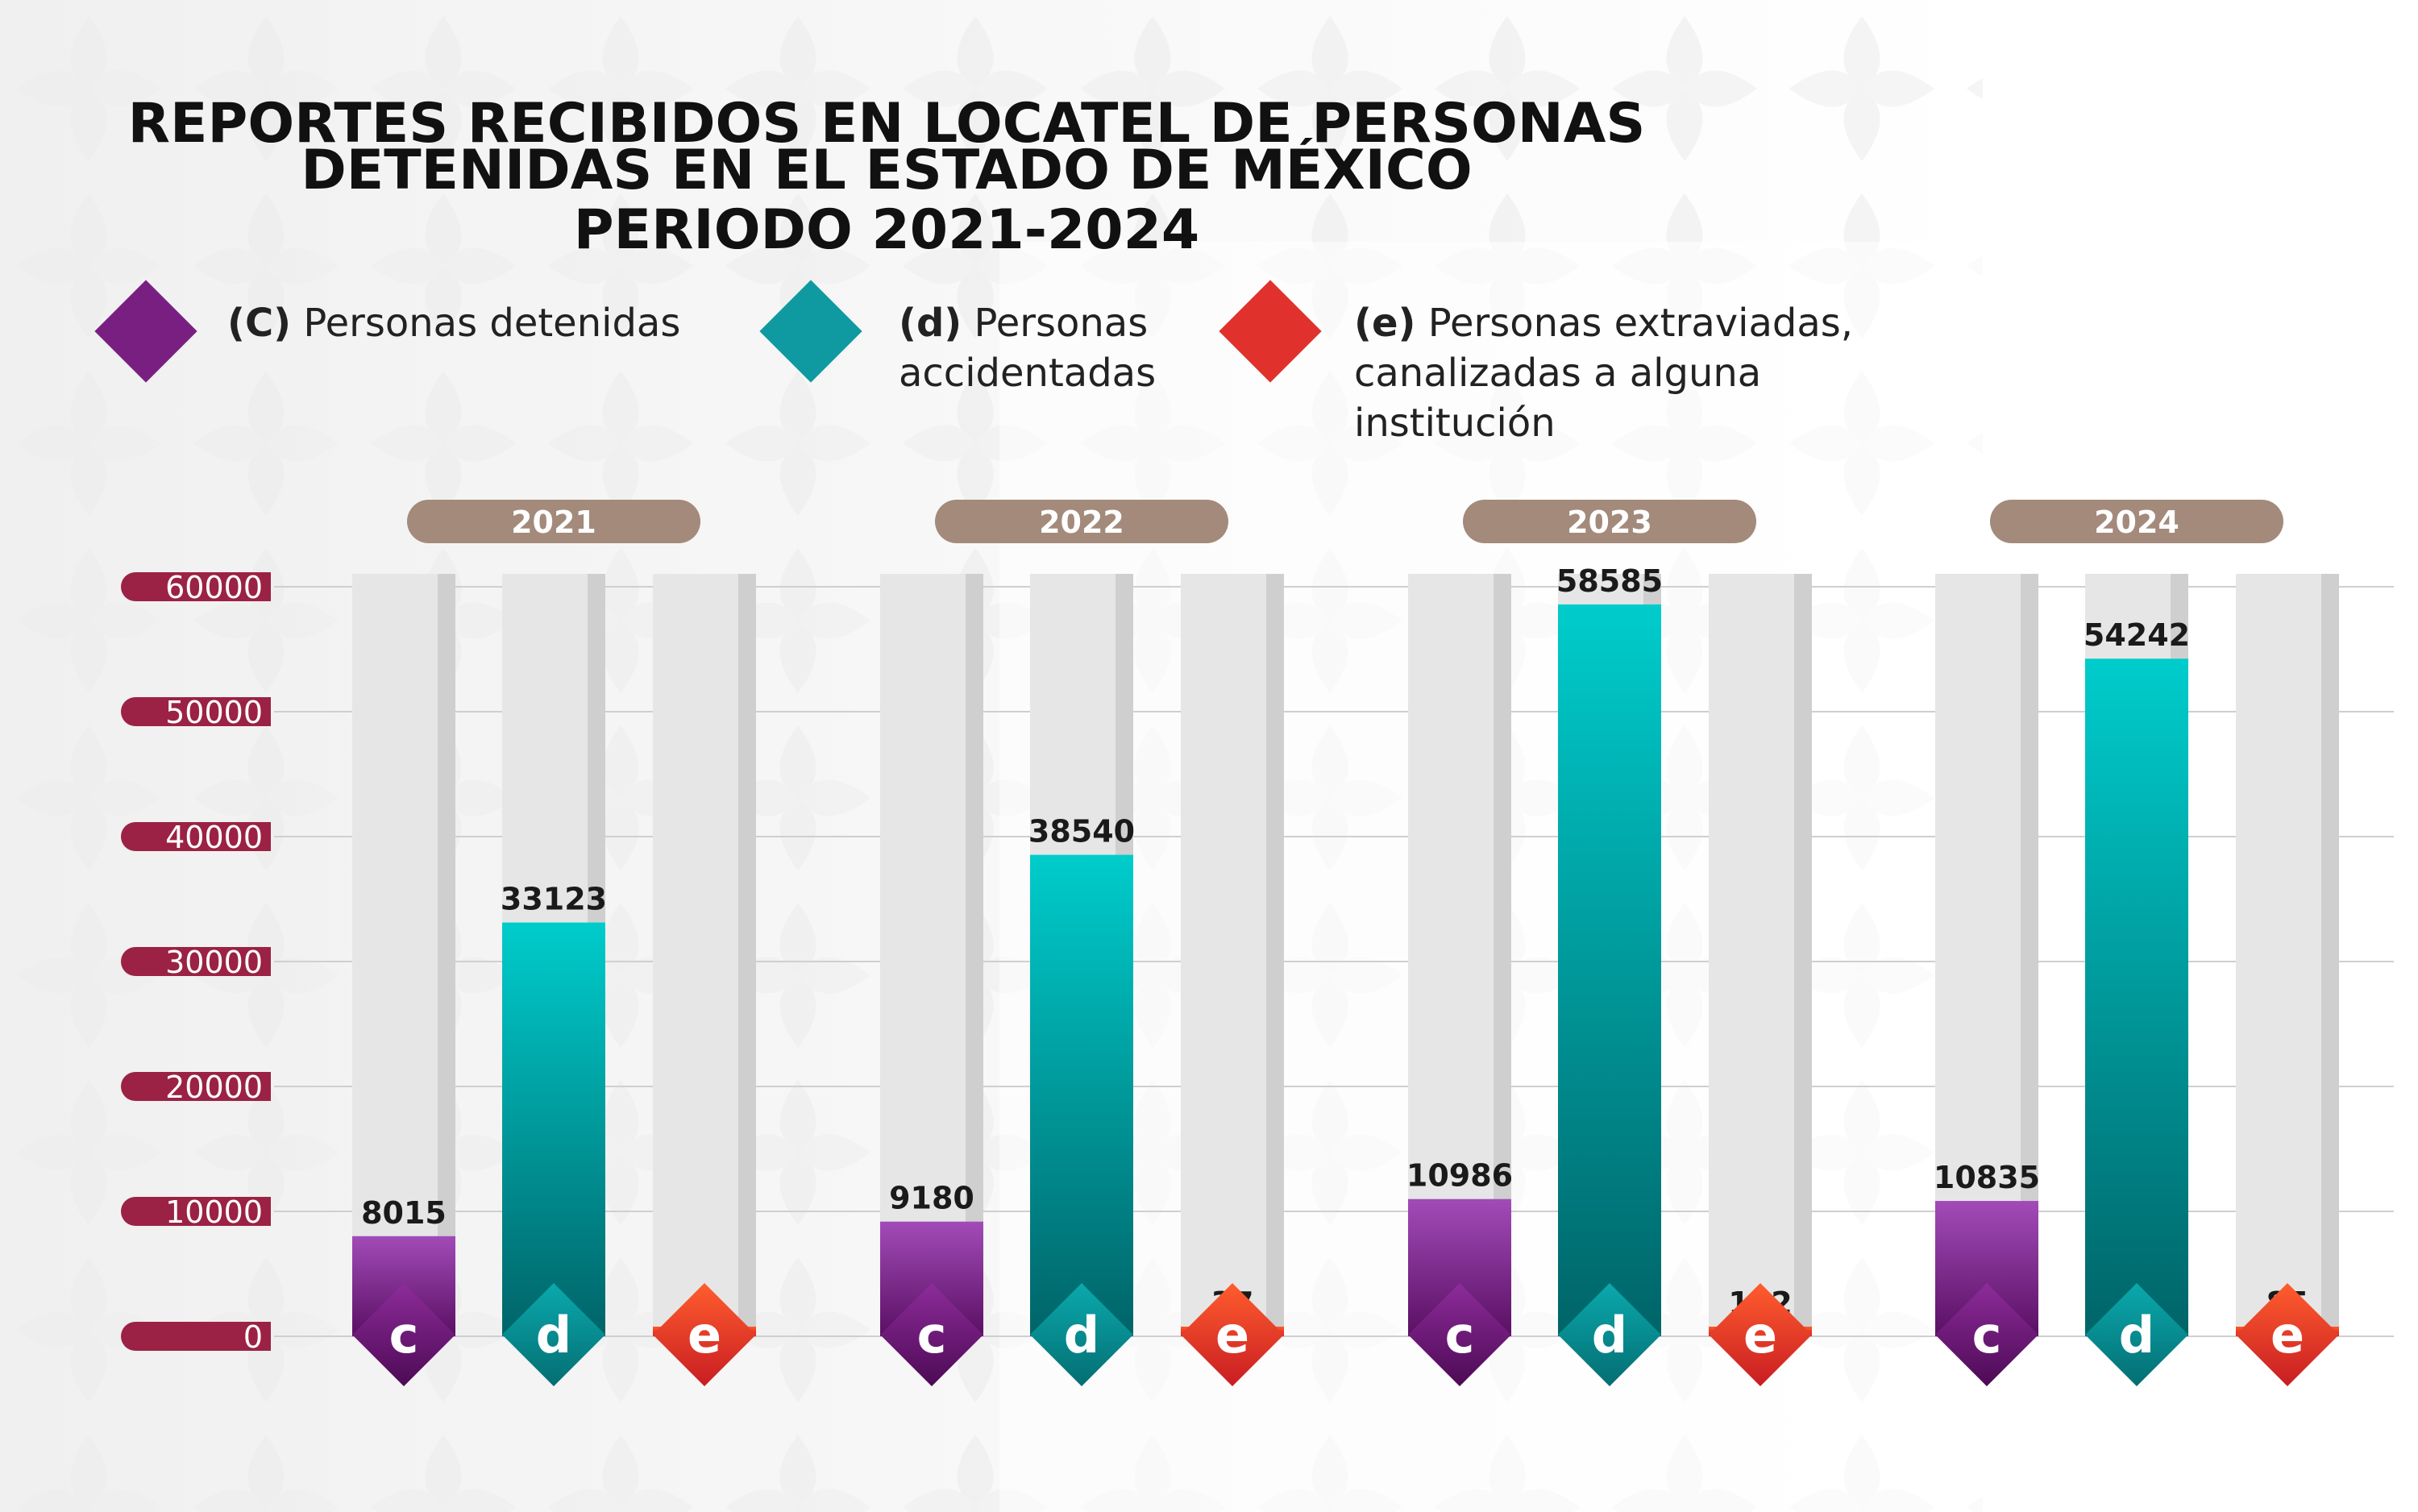 This screenshot has width=2418, height=1512. I want to click on year-badge: 2021, so click(553, 521).